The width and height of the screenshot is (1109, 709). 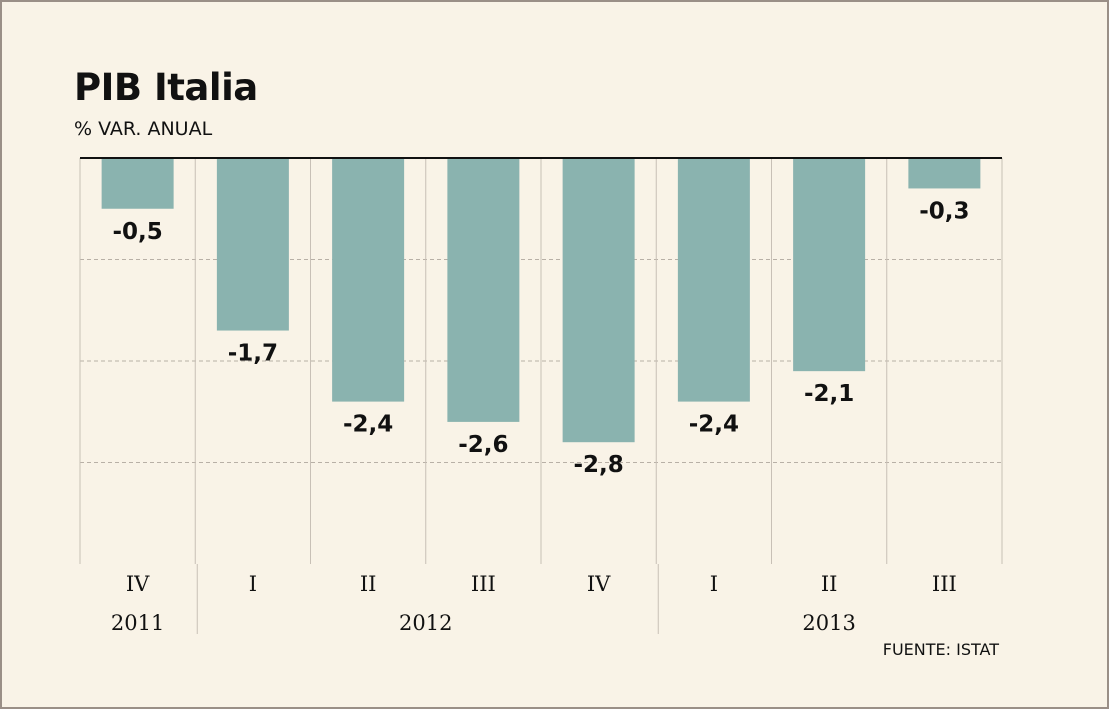 What do you see at coordinates (829, 394) in the screenshot?
I see `data-label: -2,1` at bounding box center [829, 394].